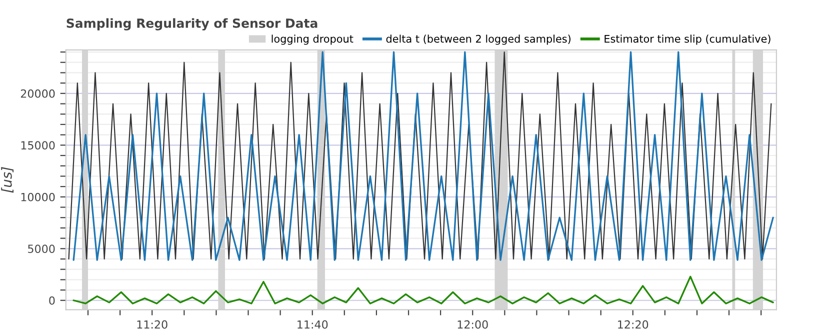 This screenshot has height=333, width=834. What do you see at coordinates (38, 145) in the screenshot?
I see `y-tick-label: 15000` at bounding box center [38, 145].